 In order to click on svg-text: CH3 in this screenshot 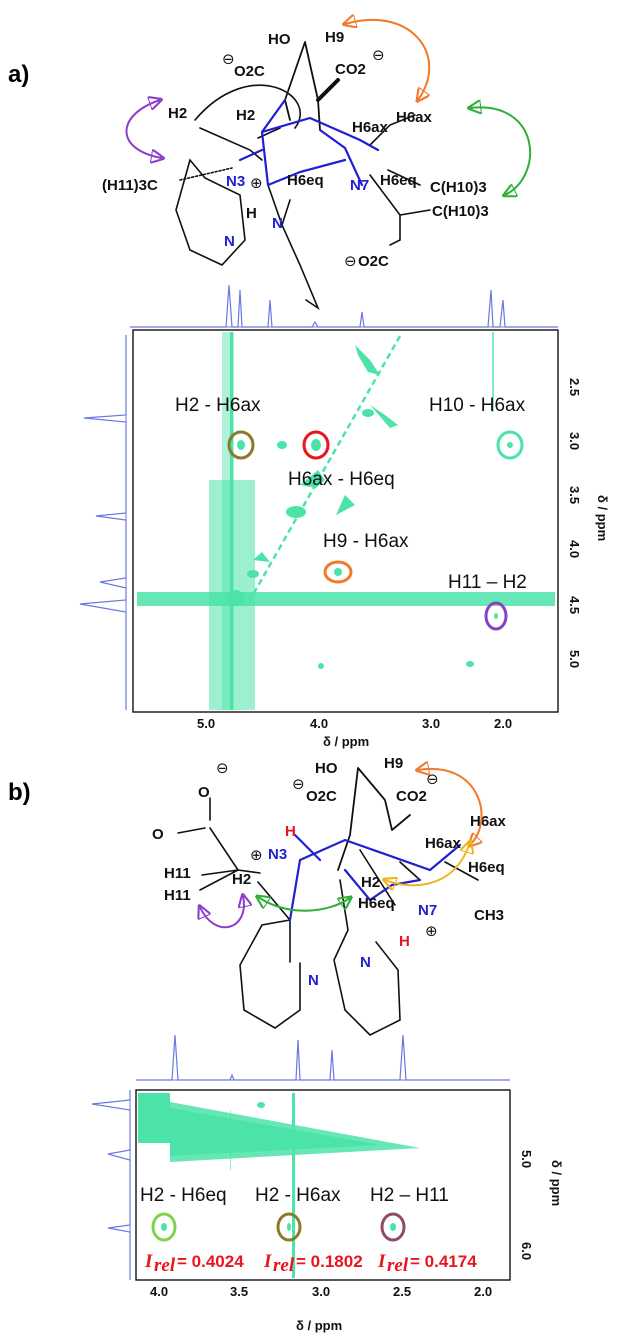, I will do `click(489, 915)`.